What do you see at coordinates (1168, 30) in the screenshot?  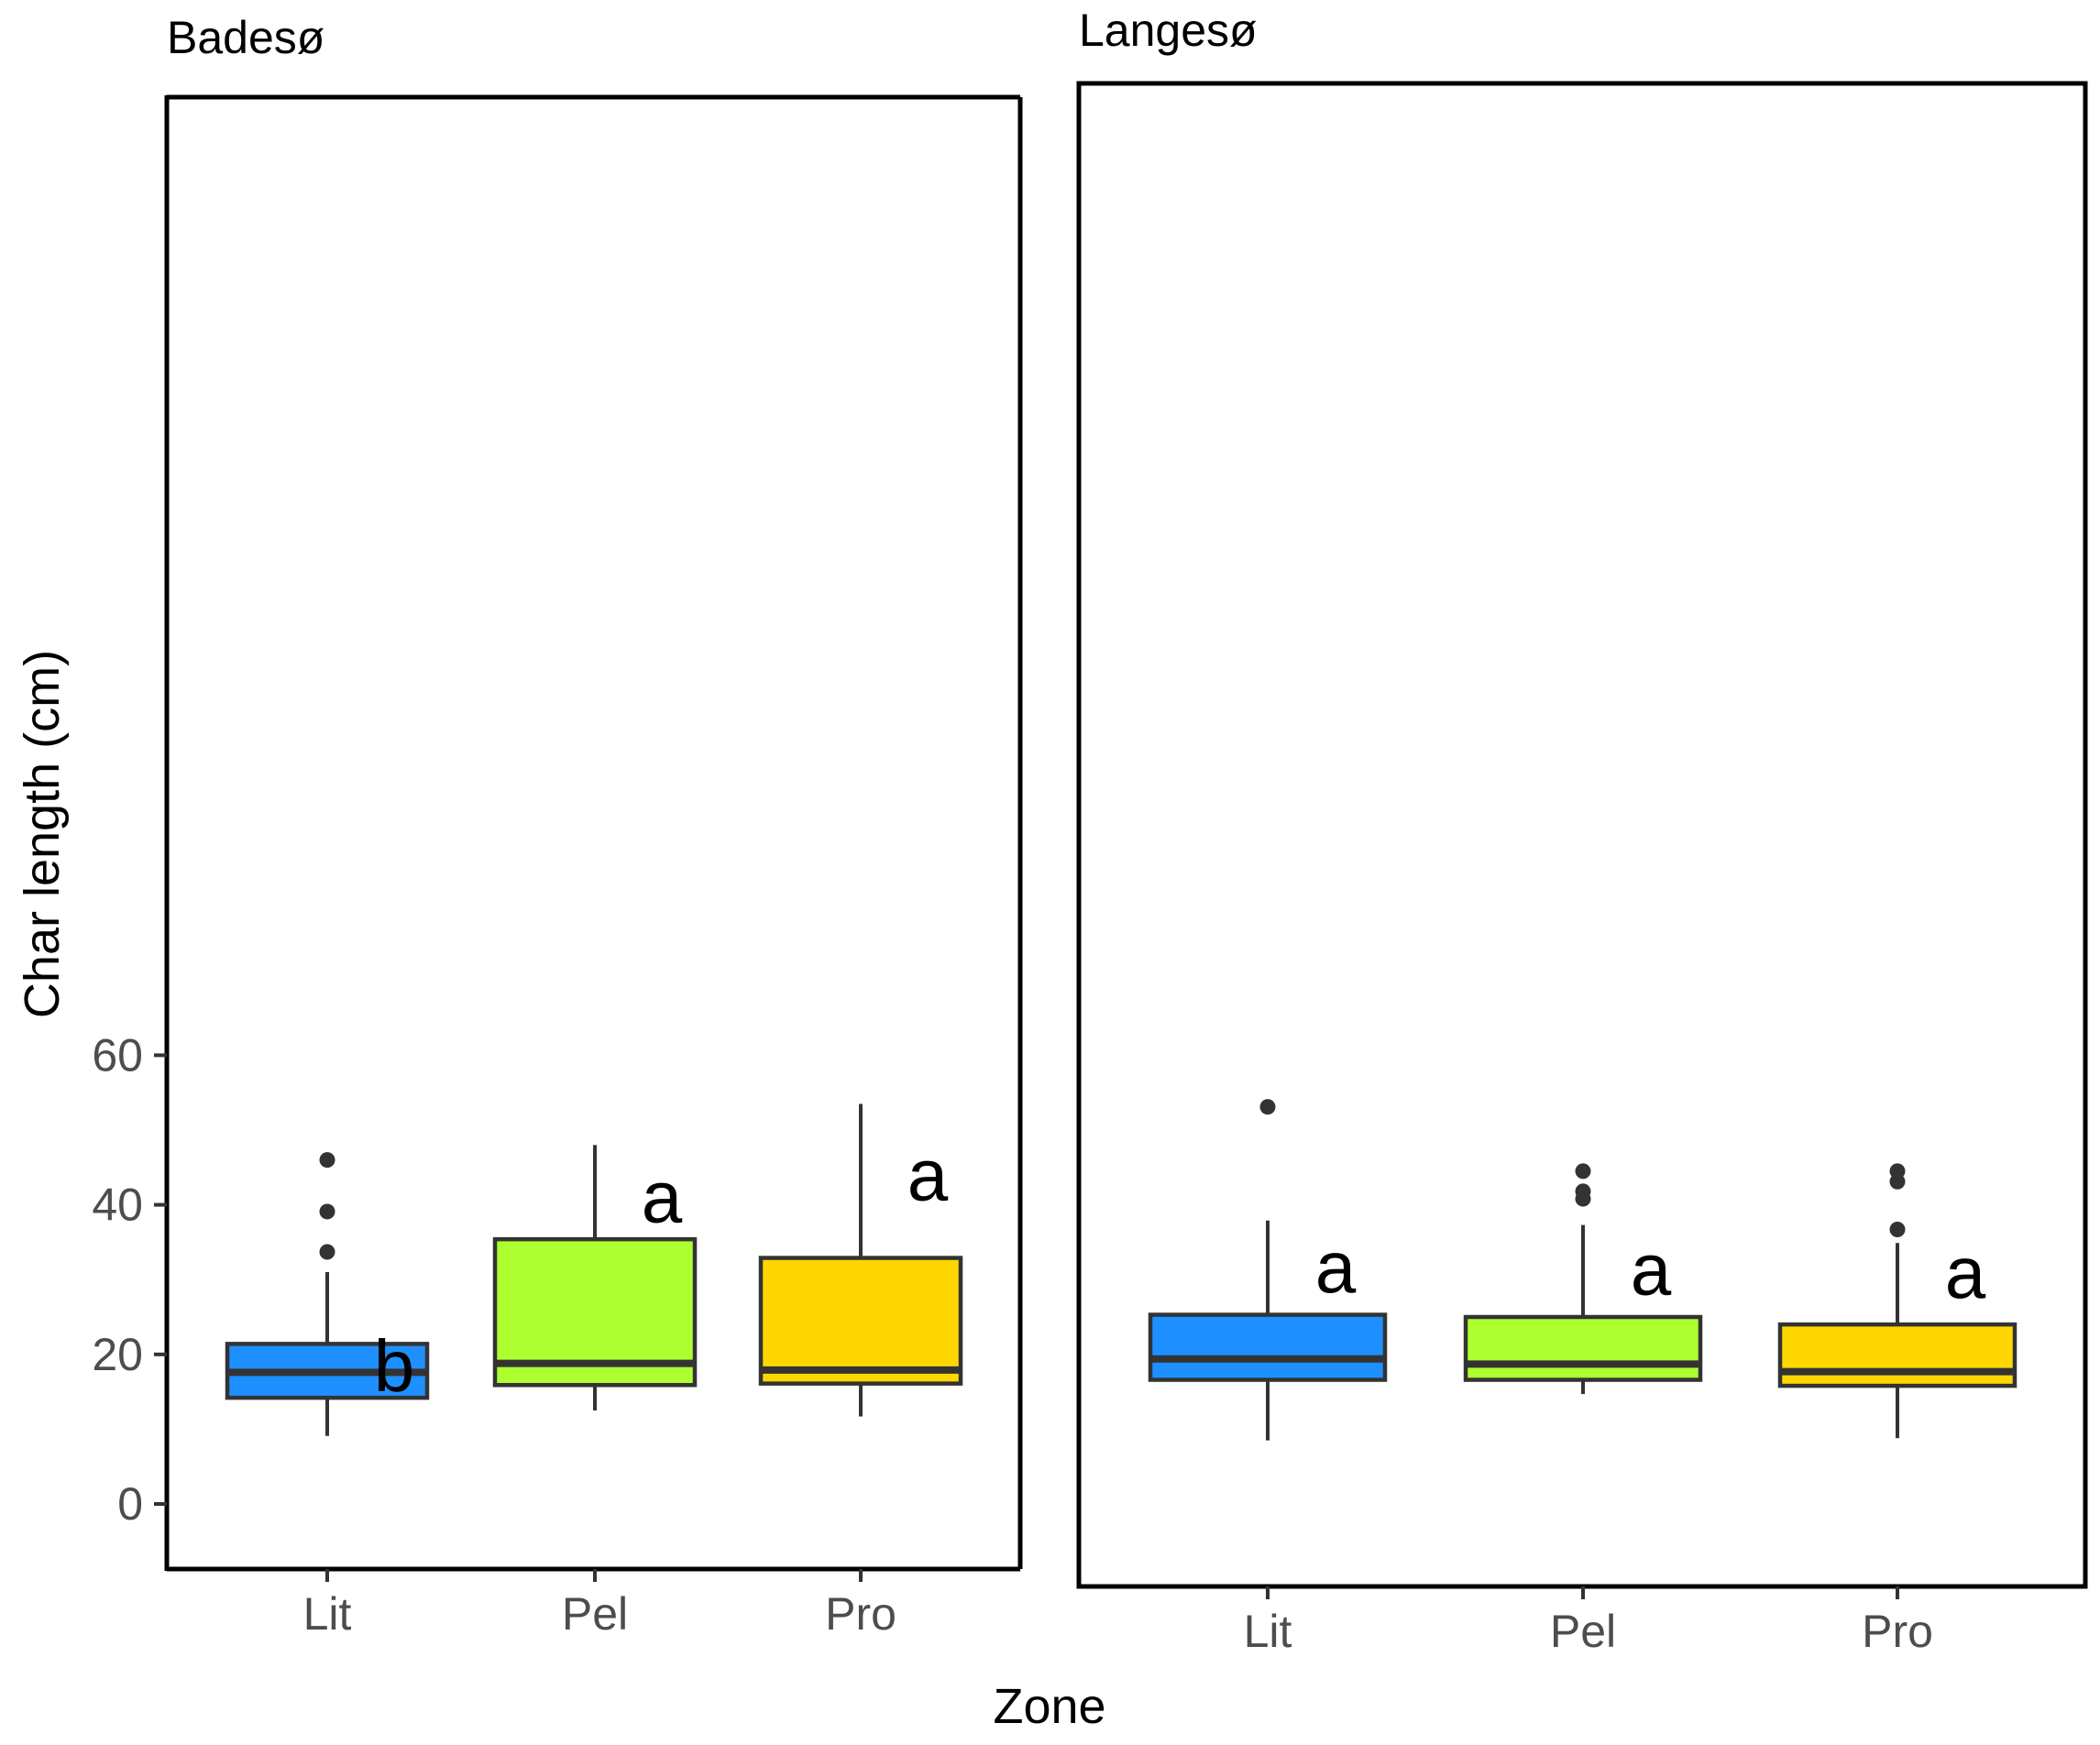 I see `panel-title-2: Langesø` at bounding box center [1168, 30].